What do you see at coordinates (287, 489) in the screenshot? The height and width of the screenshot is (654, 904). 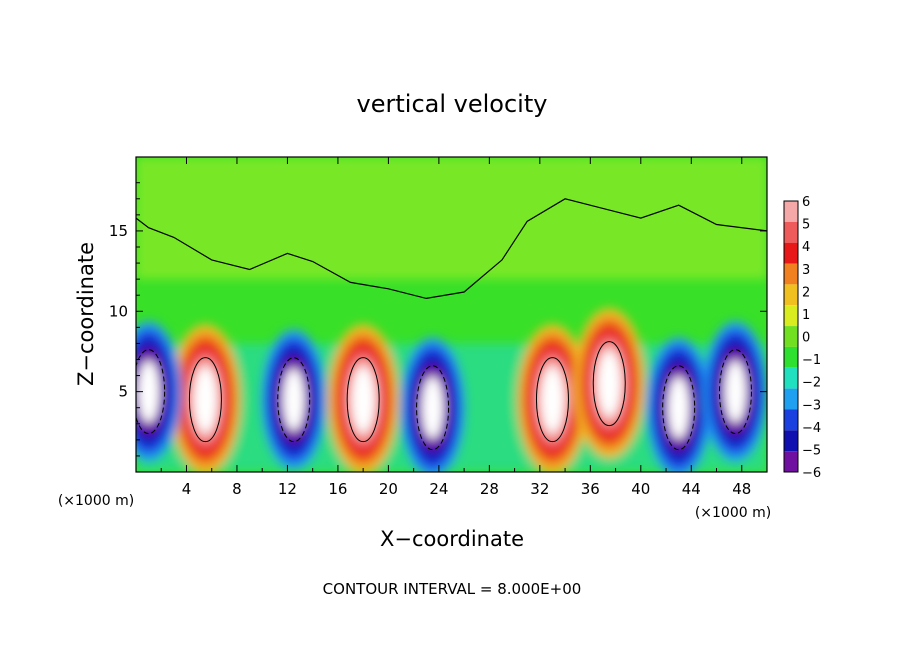 I see `x-tick-label: 12` at bounding box center [287, 489].